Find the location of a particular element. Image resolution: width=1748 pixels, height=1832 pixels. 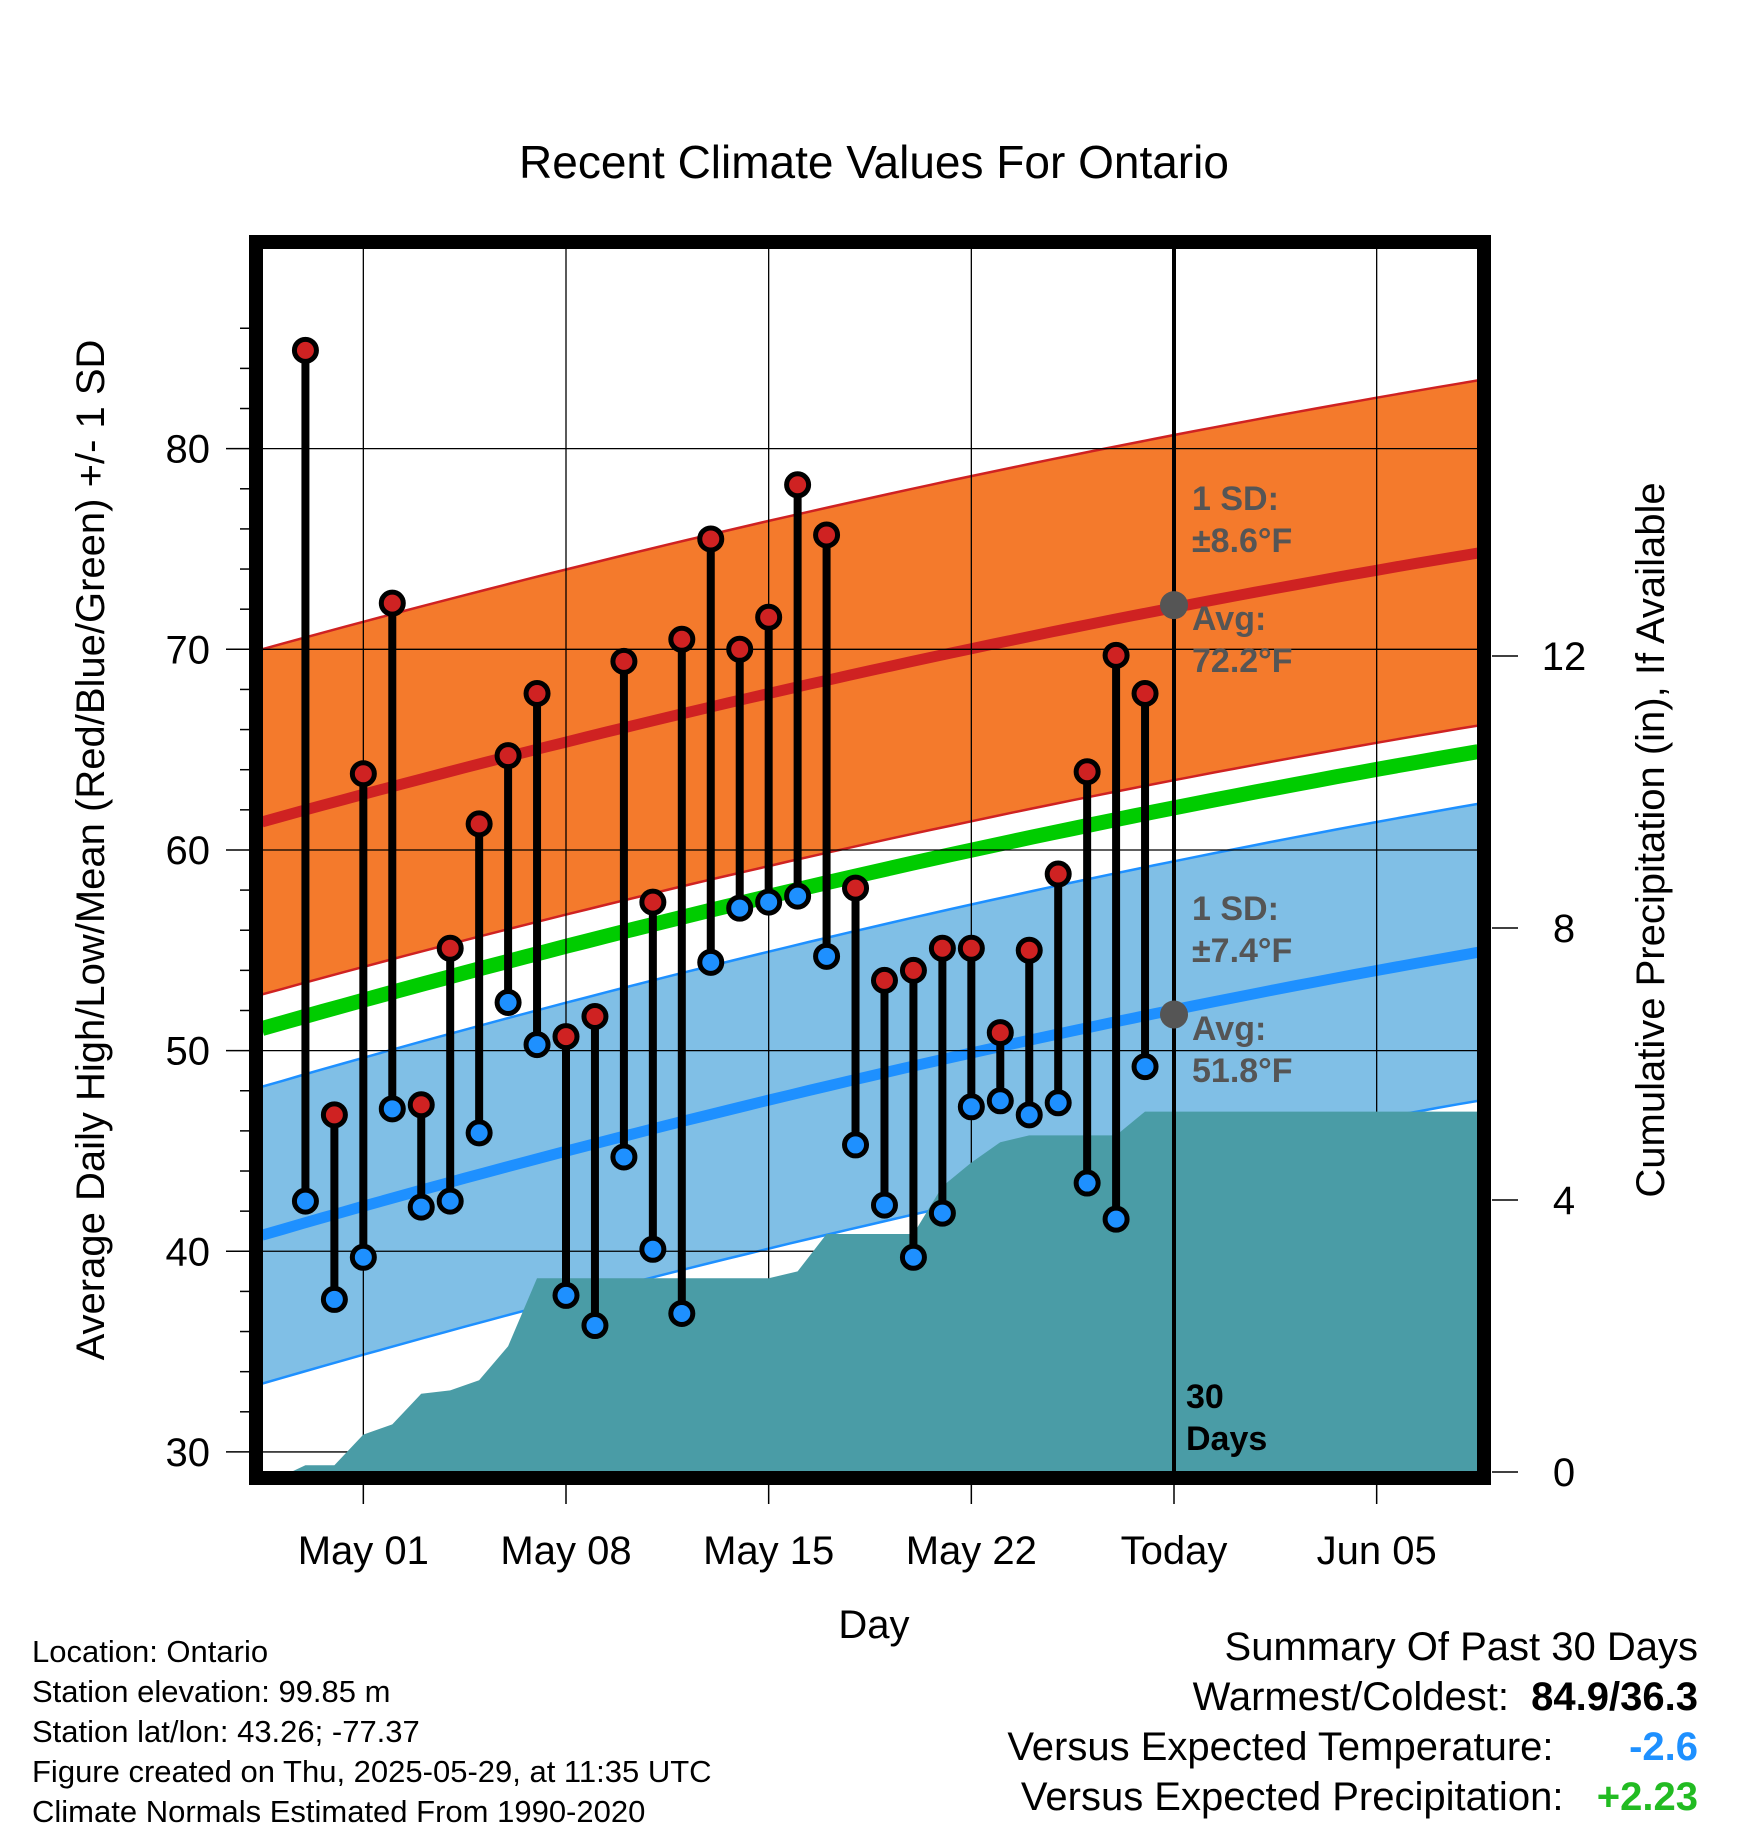

temp-label: Versus Expected Temperature: is located at coordinates (1280, 1747).